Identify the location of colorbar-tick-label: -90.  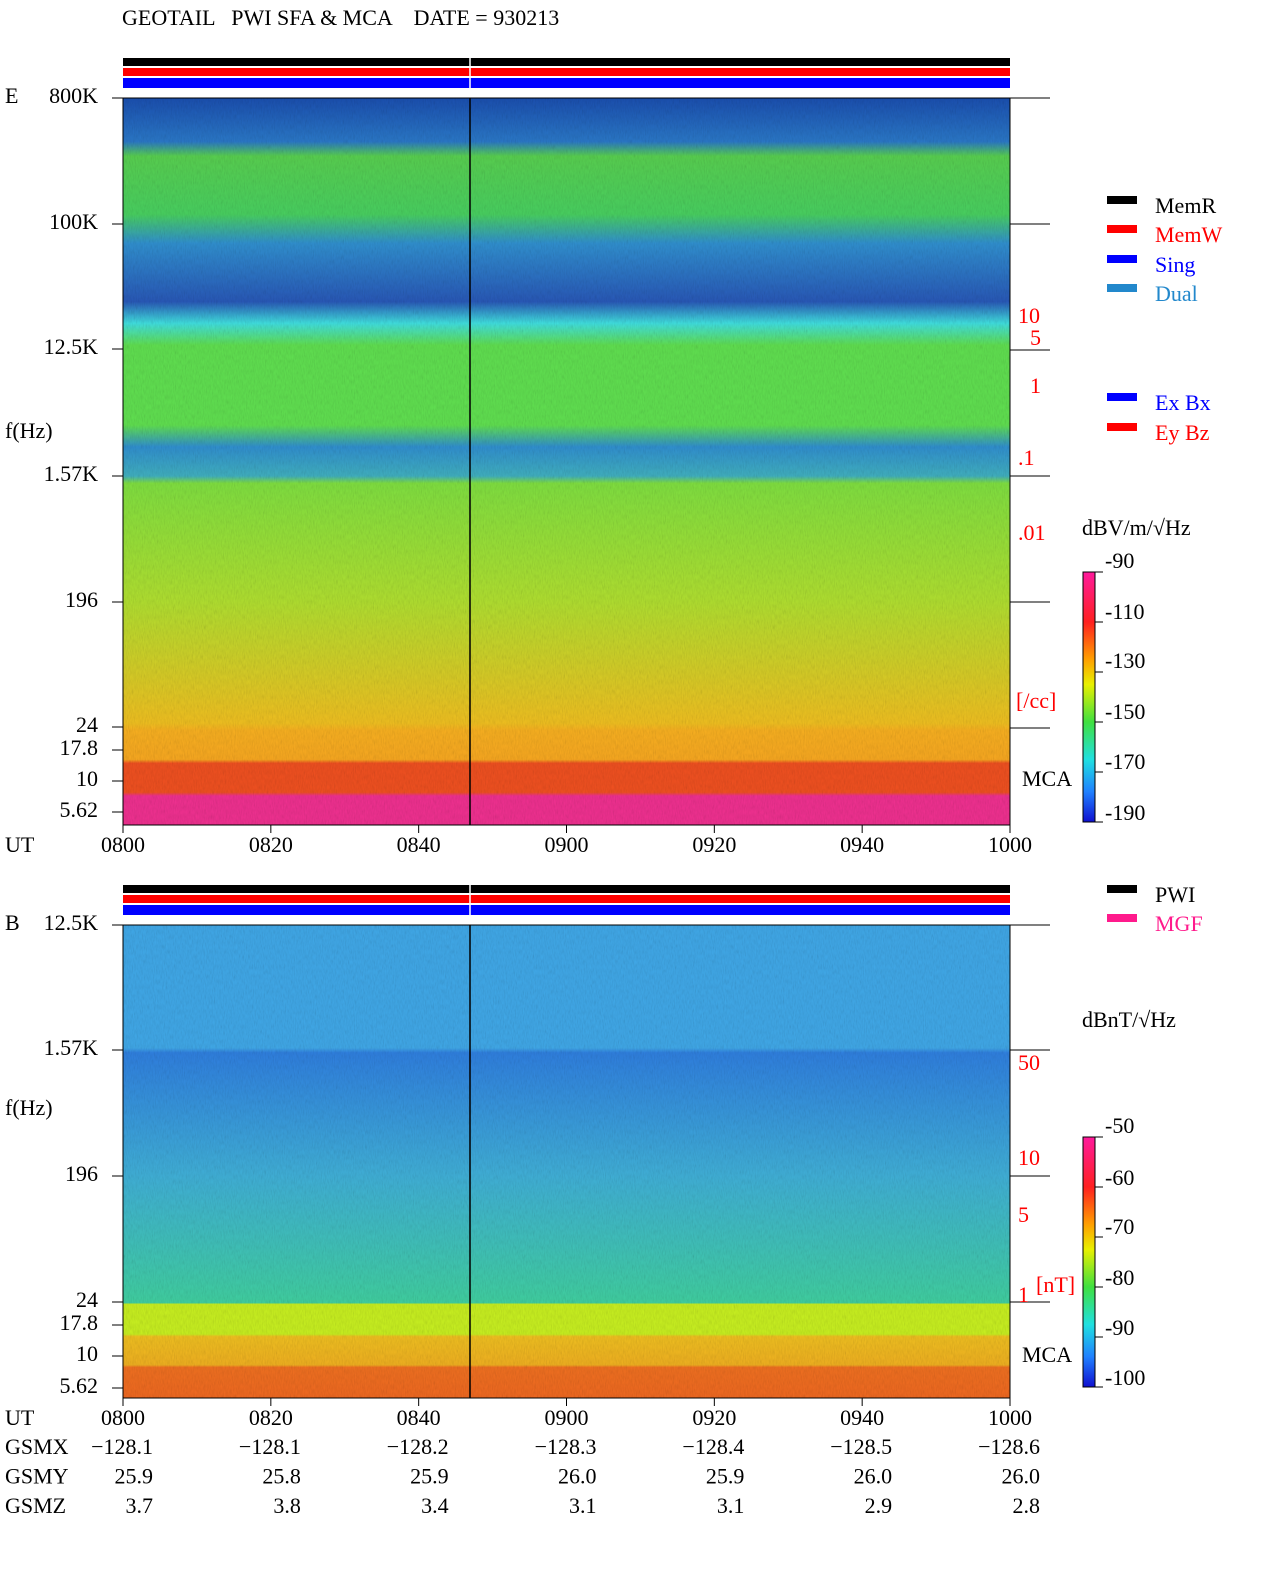
(1119, 1327).